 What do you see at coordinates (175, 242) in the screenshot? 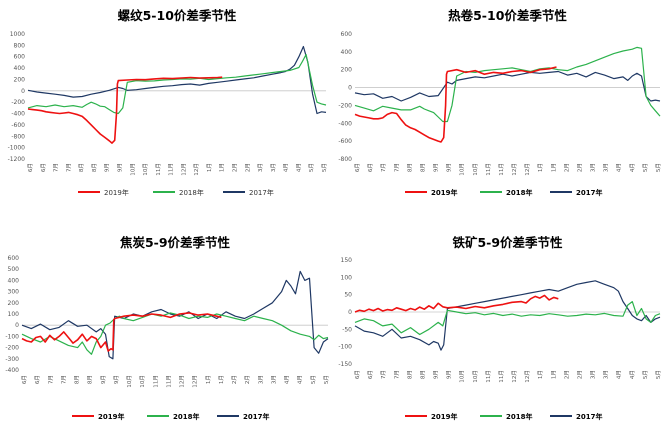
I see `chart-title: 焦炭5-9价差季节性` at bounding box center [175, 242].